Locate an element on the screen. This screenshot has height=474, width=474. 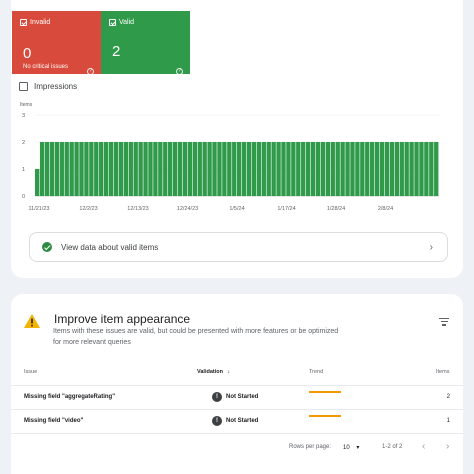
impressions-checkbox is located at coordinates (23, 86).